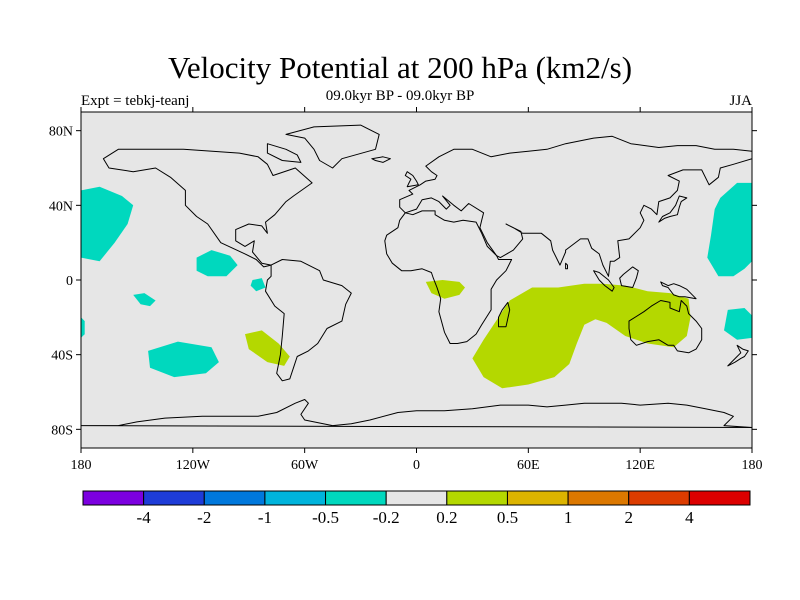  What do you see at coordinates (411, 179) in the screenshot?
I see `coastline-british-isles` at bounding box center [411, 179].